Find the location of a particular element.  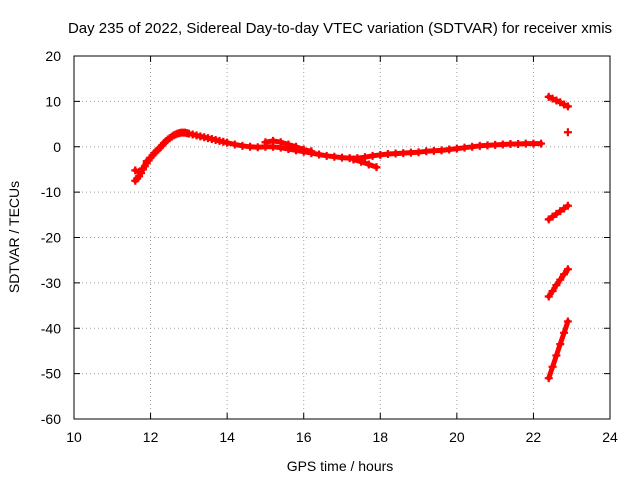

x-axis-label: GPS time / hours is located at coordinates (340, 466).